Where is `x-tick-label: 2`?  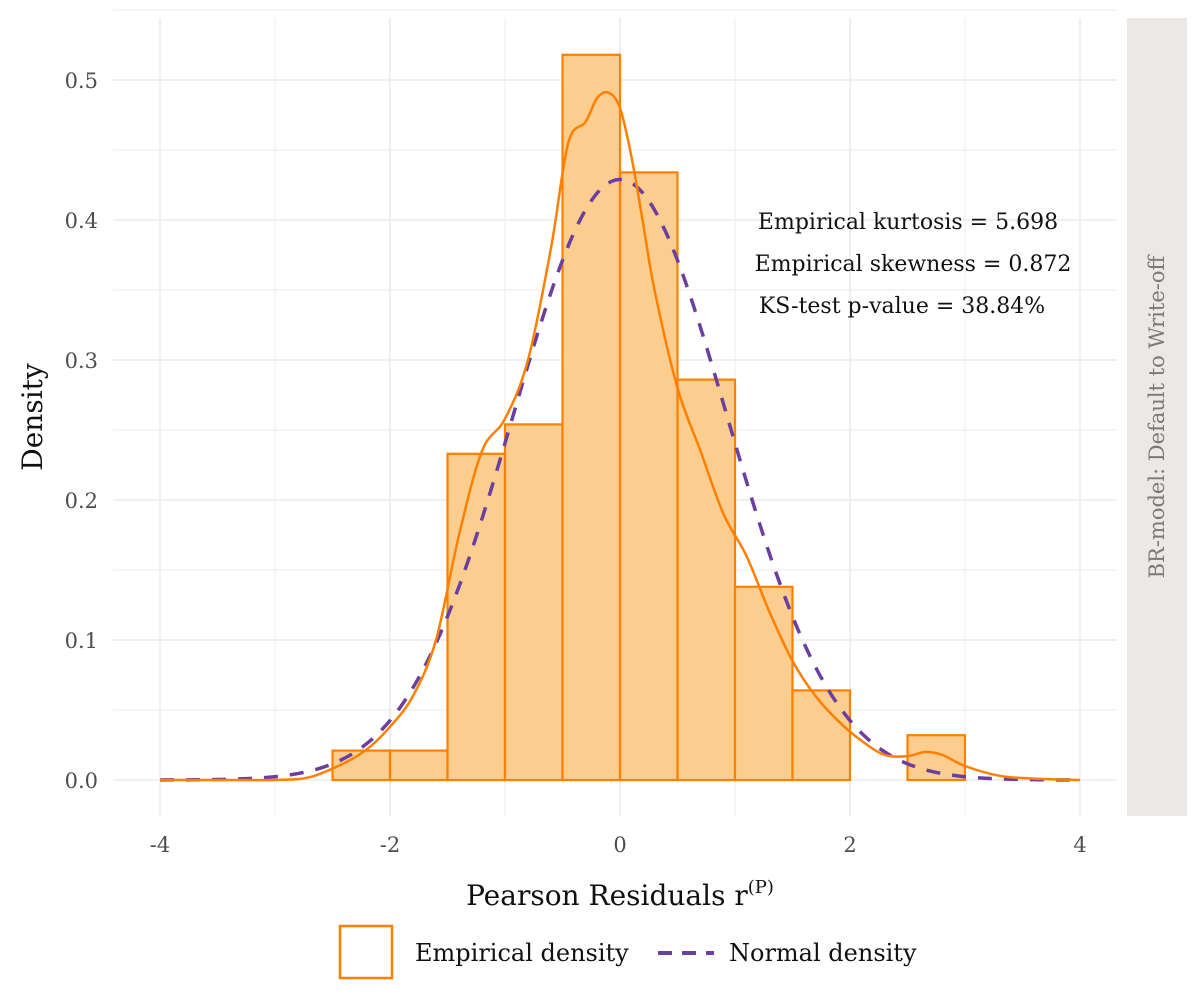
x-tick-label: 2 is located at coordinates (849, 845).